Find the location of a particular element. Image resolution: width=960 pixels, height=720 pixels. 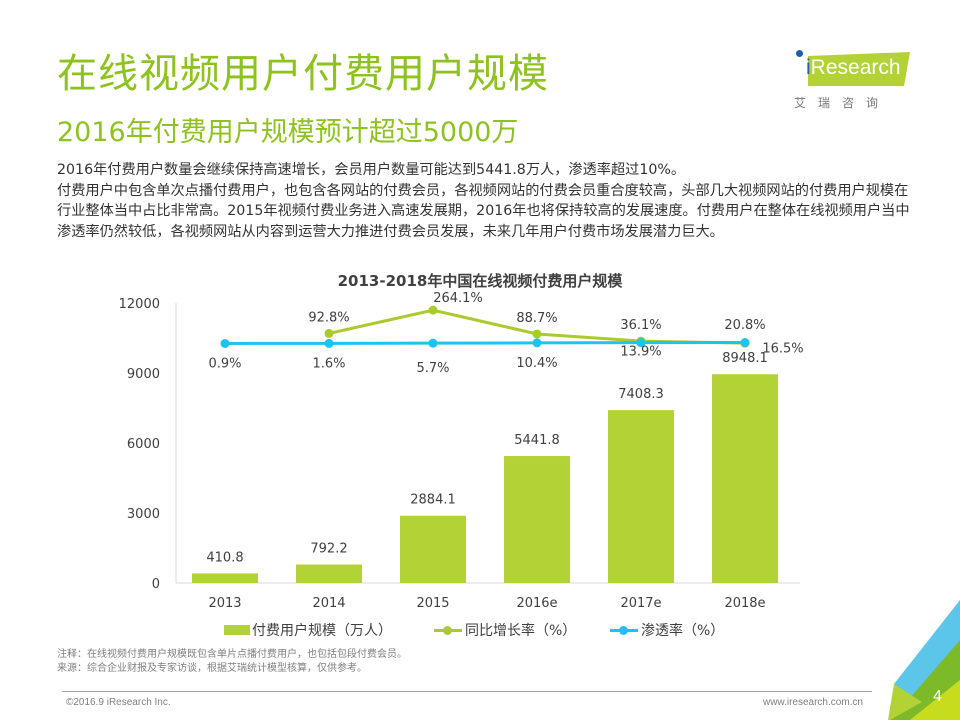

logo-brand-text: iResearch is located at coordinates (853, 67).